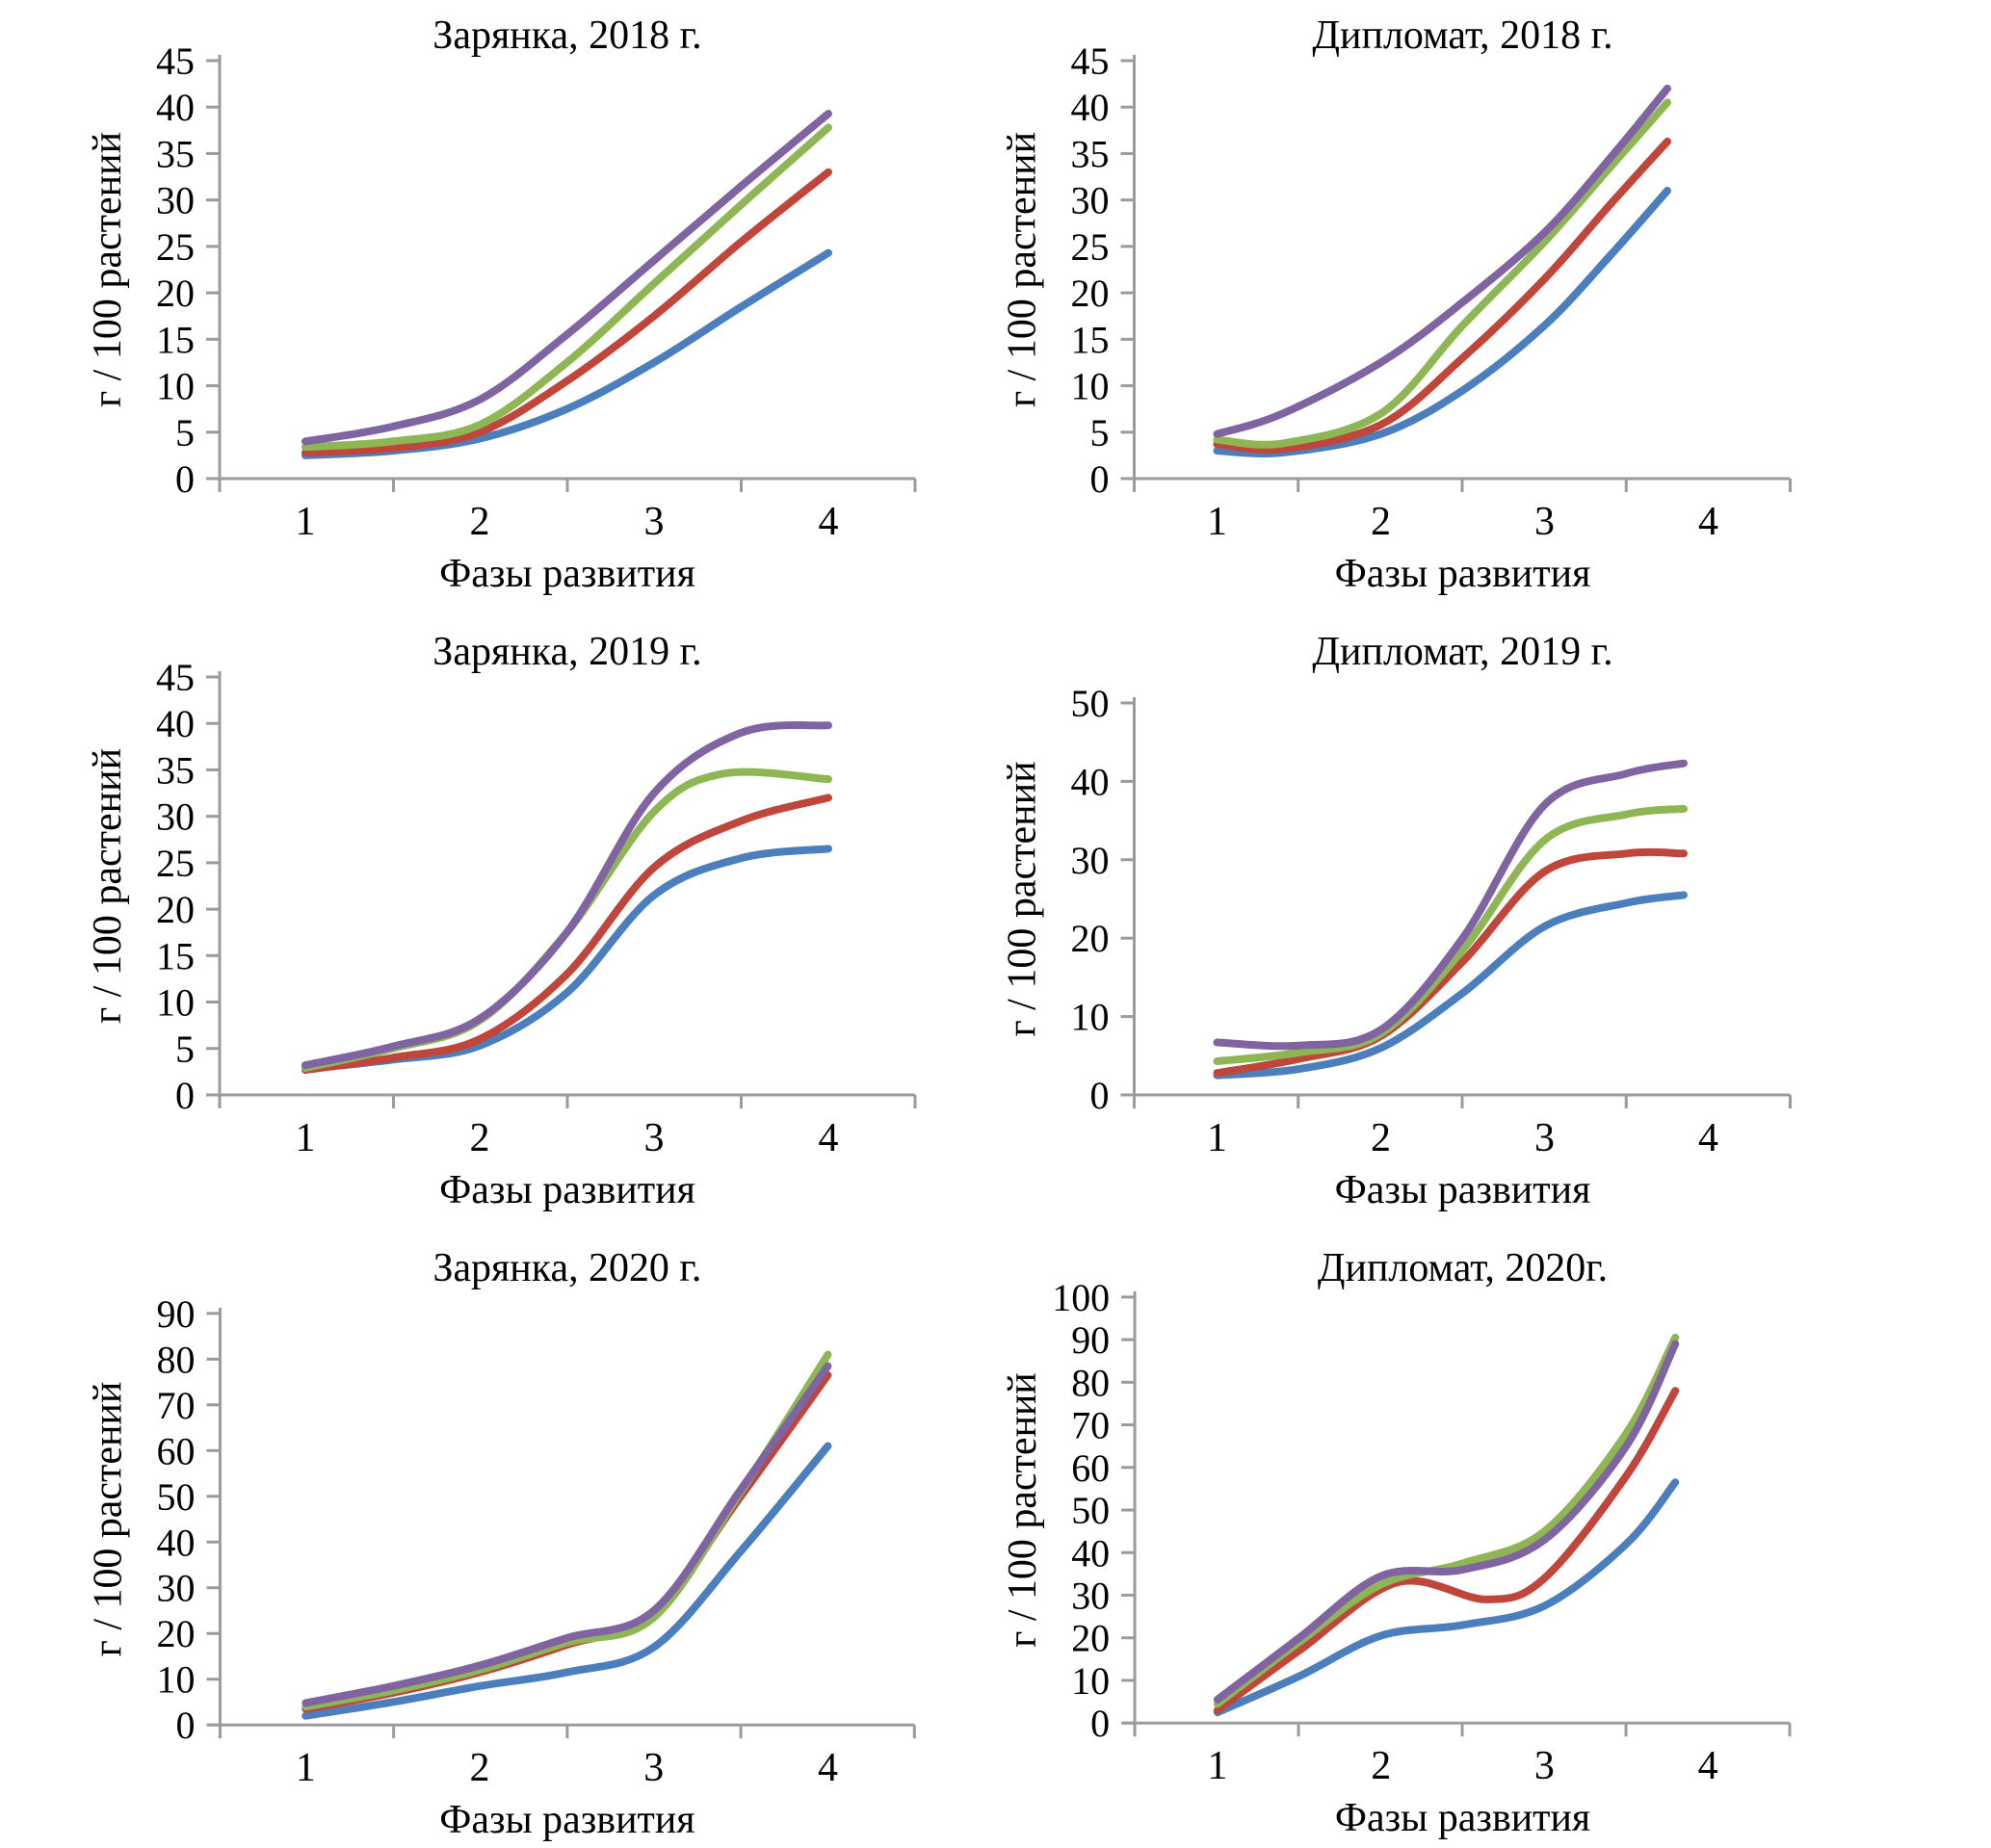  What do you see at coordinates (566, 652) in the screenshot?
I see `chart-title: Зарянка, 2019 г.` at bounding box center [566, 652].